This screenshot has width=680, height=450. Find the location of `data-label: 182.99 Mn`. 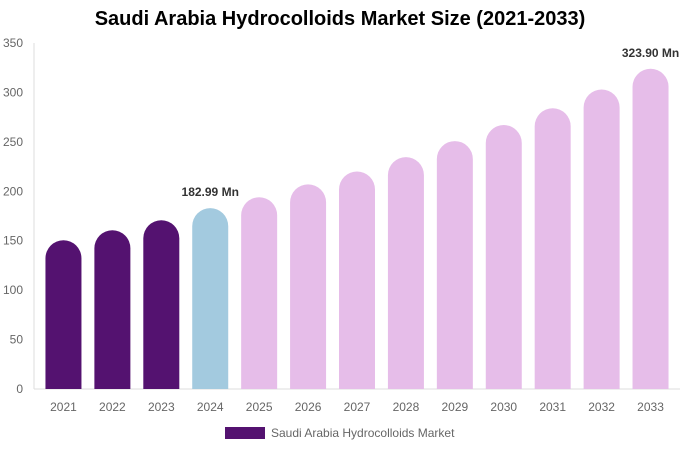

data-label: 182.99 Mn is located at coordinates (210, 192).